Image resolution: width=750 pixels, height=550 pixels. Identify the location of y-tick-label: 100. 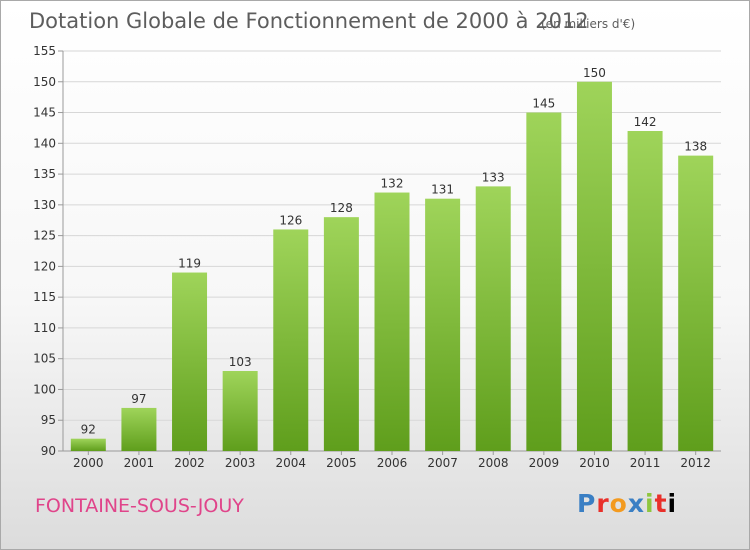
(44, 389).